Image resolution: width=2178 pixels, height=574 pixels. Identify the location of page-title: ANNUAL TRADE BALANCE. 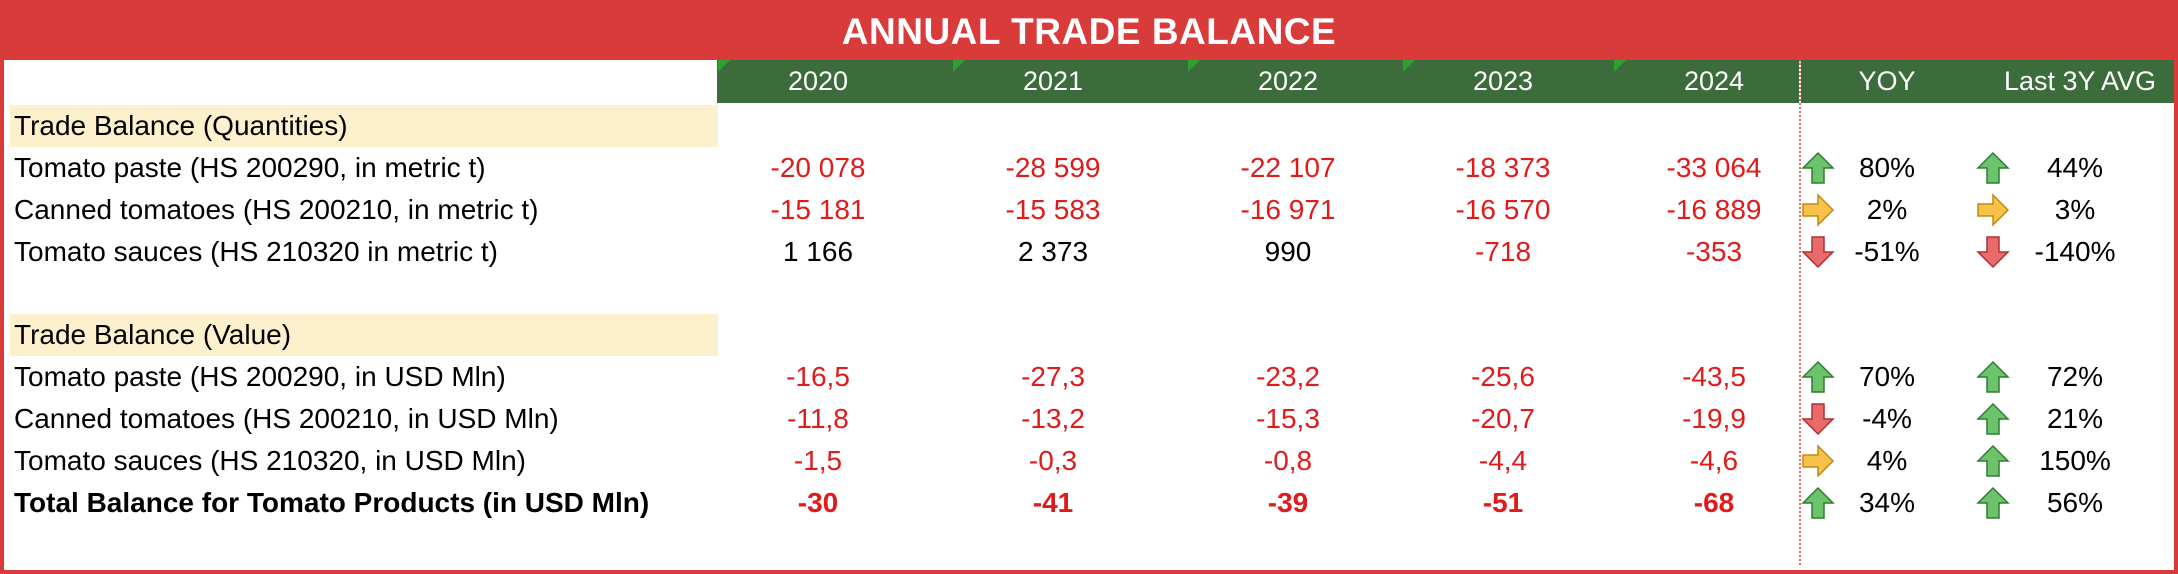
(1089, 32).